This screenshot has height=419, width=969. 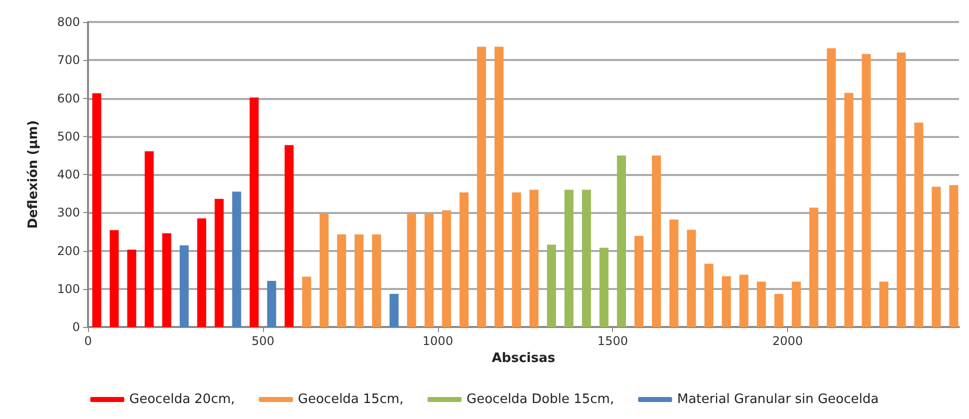 What do you see at coordinates (68, 98) in the screenshot?
I see `y-tick-label: 600` at bounding box center [68, 98].